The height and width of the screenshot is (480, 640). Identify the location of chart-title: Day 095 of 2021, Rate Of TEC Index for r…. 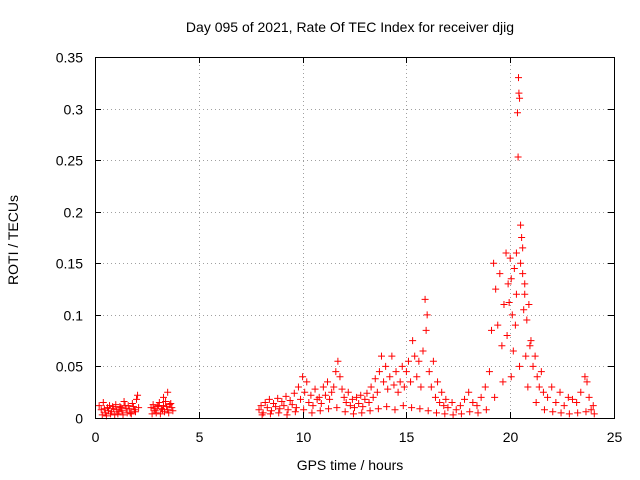
(350, 27).